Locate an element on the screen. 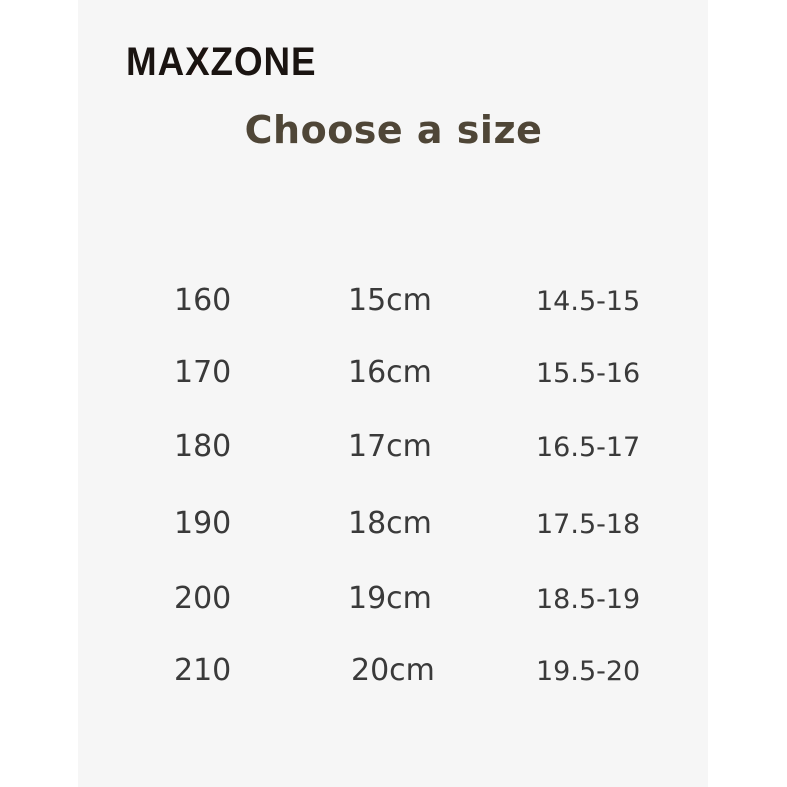  range-value: 14.5-15 is located at coordinates (588, 301).